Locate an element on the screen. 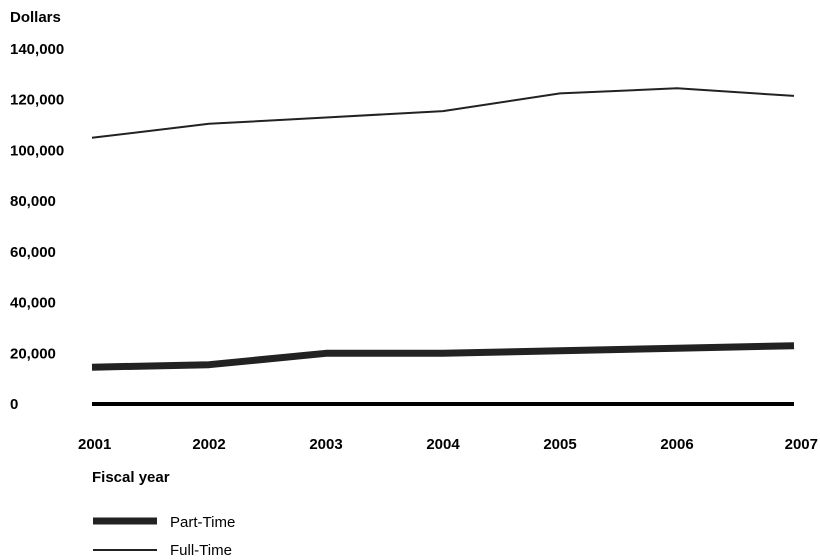 Image resolution: width=820 pixels, height=560 pixels. y-tick-label: 60,000 is located at coordinates (33, 252).